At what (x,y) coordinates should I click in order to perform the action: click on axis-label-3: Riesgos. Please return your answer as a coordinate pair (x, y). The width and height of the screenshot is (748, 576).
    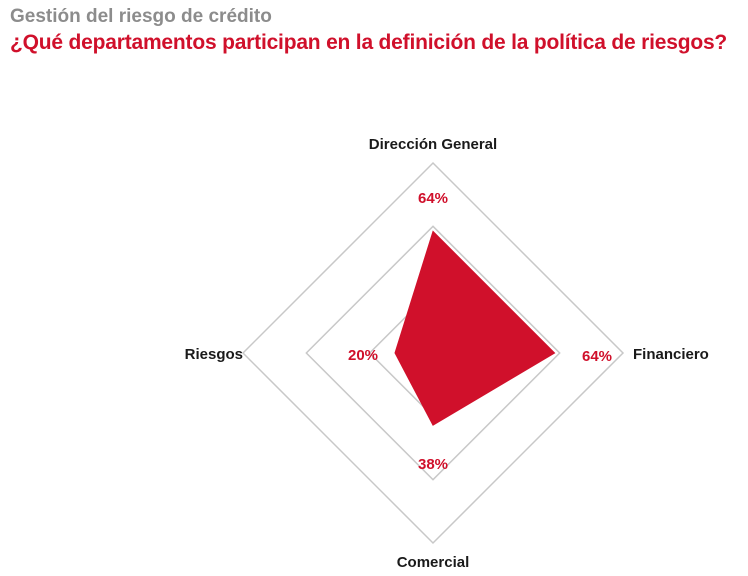
    Looking at the image, I should click on (214, 354).